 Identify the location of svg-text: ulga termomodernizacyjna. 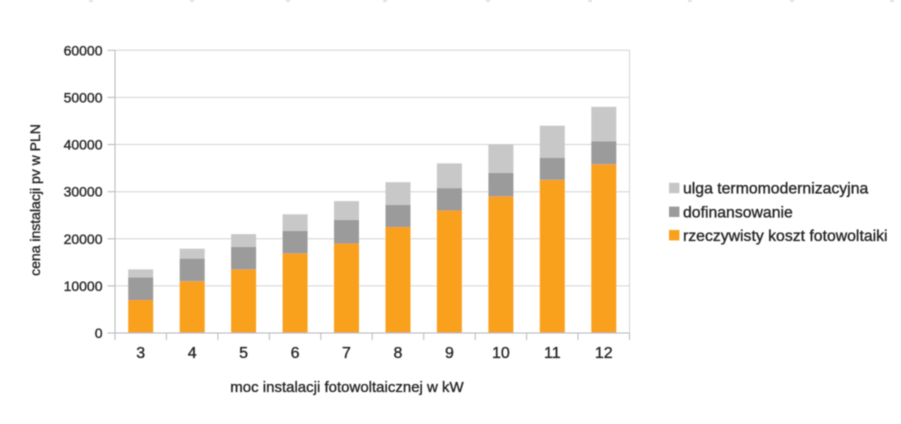
(775, 189).